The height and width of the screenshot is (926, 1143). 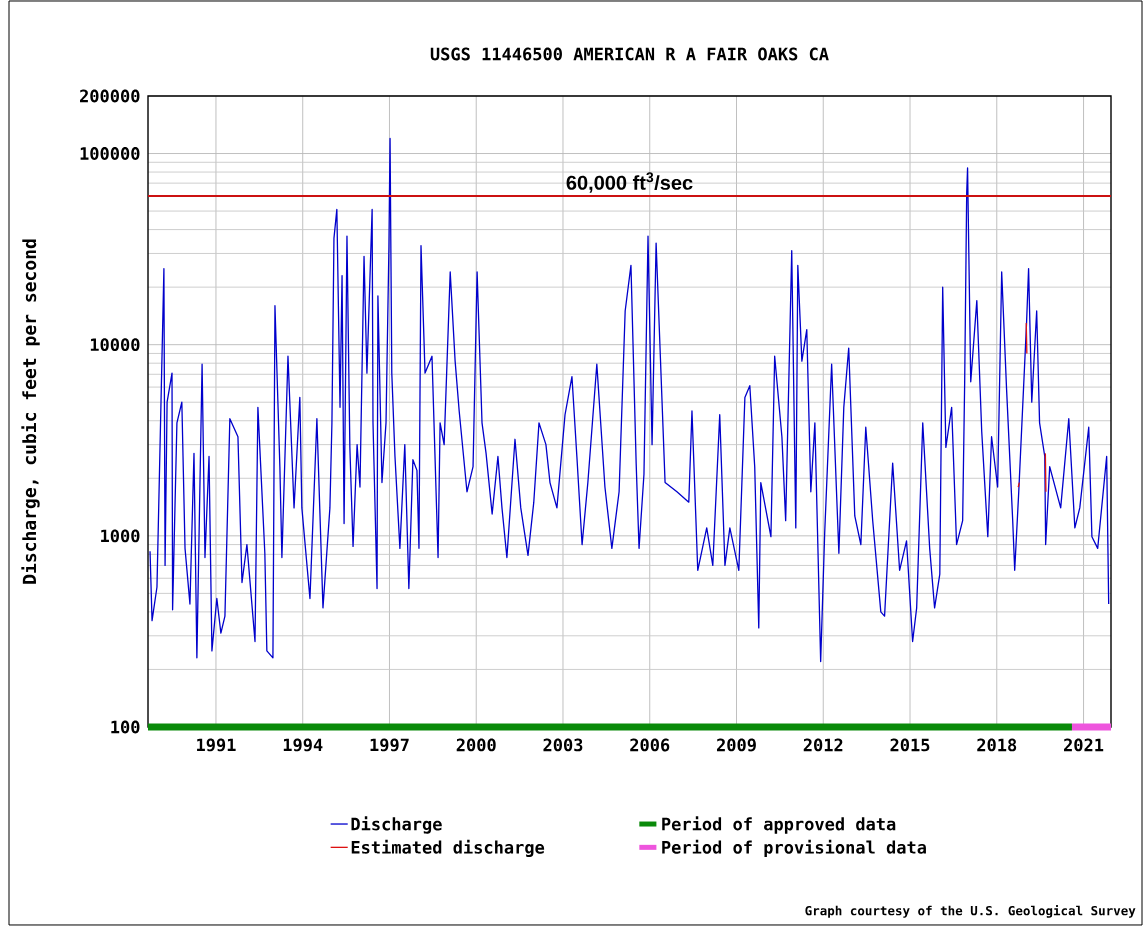 What do you see at coordinates (823, 745) in the screenshot?
I see `x-tick-label: 2012` at bounding box center [823, 745].